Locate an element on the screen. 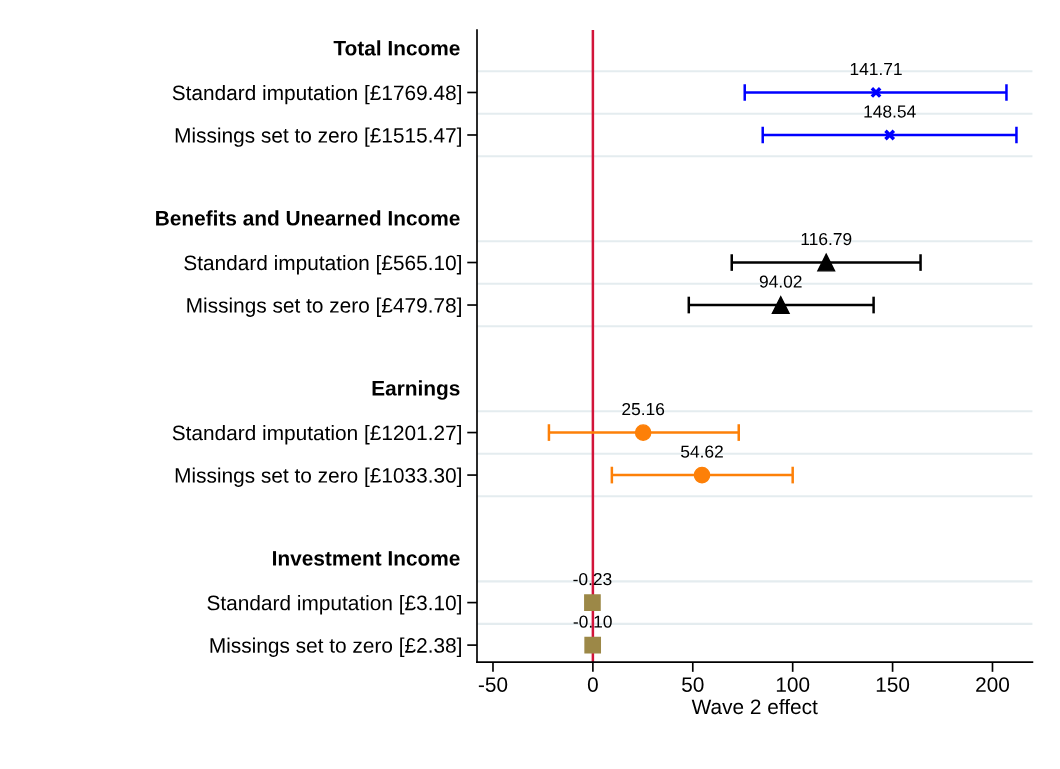  y-tick-label: Standard imputation [£1769.48] is located at coordinates (316, 94).